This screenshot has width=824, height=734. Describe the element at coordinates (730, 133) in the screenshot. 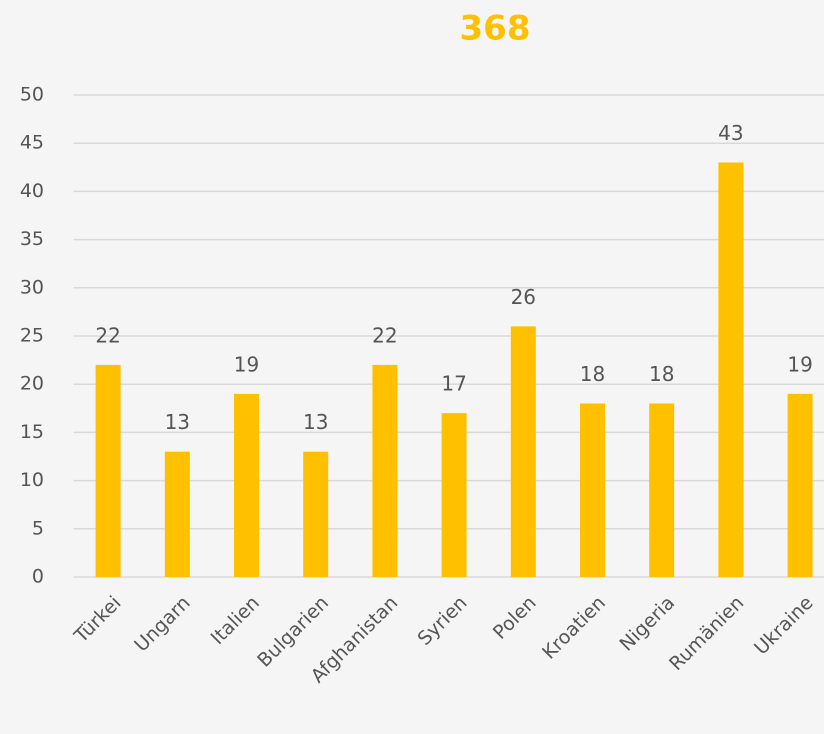

I see `data-label: 43` at that location.